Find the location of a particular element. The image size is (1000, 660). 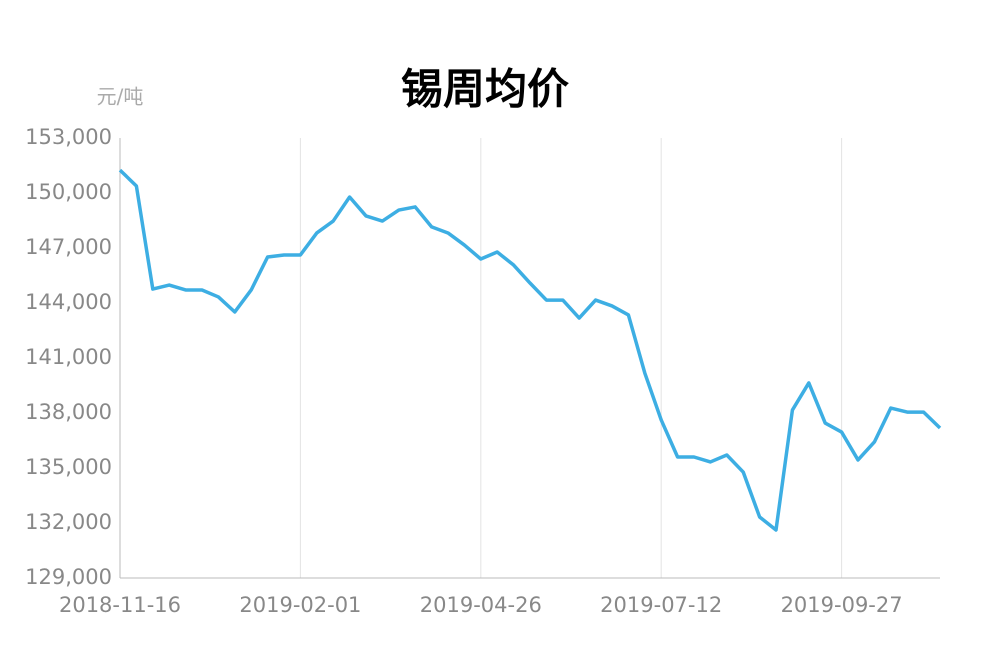

x-tick-label: 2019-04-26 is located at coordinates (481, 605).